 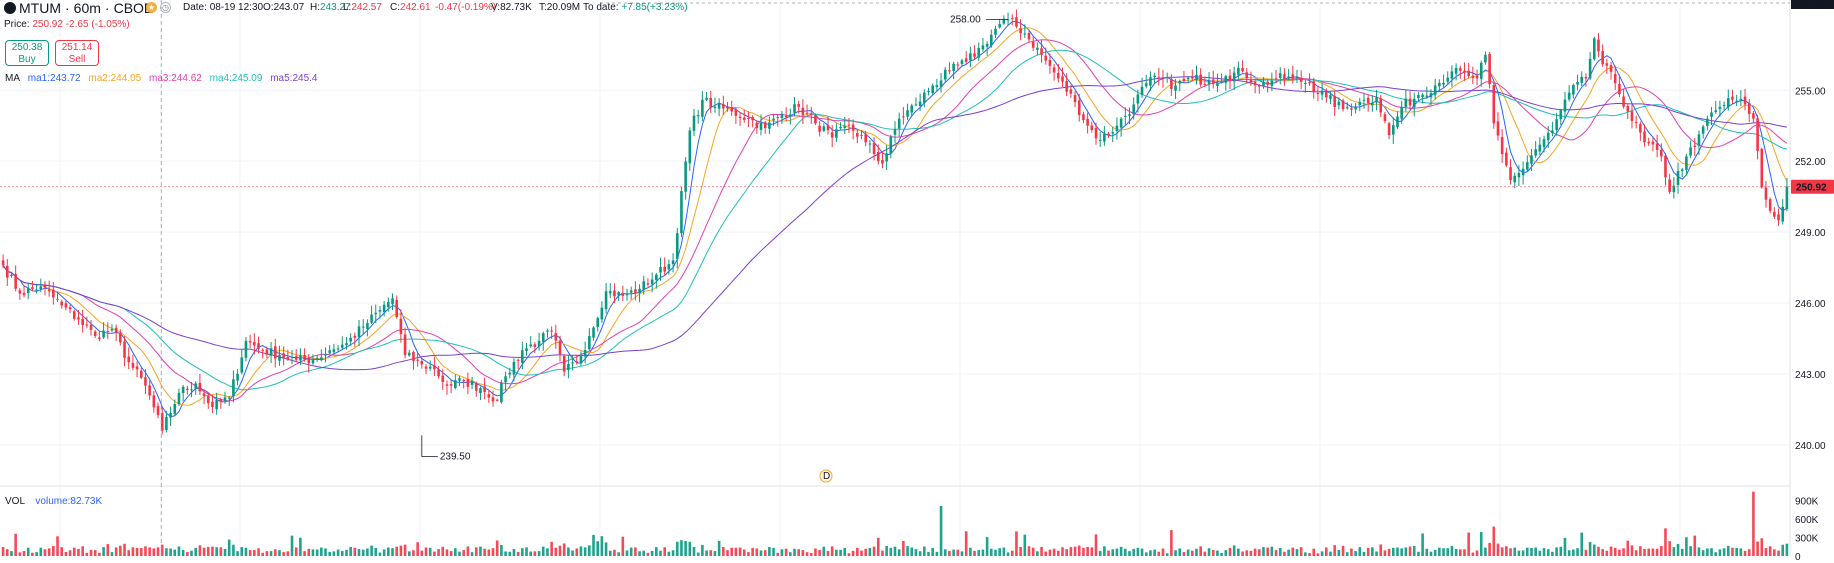 What do you see at coordinates (151, 7) in the screenshot?
I see `star-icon: ★` at bounding box center [151, 7].